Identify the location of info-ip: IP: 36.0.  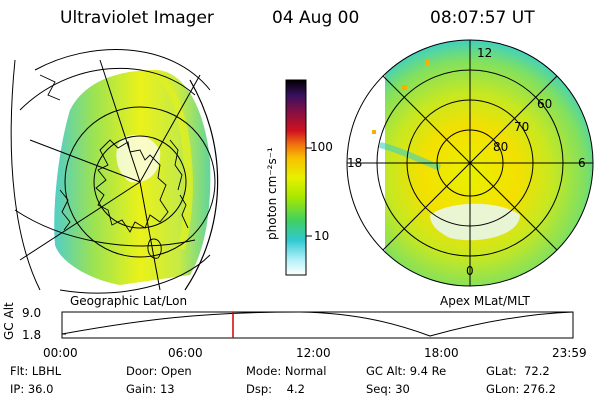
(32, 389).